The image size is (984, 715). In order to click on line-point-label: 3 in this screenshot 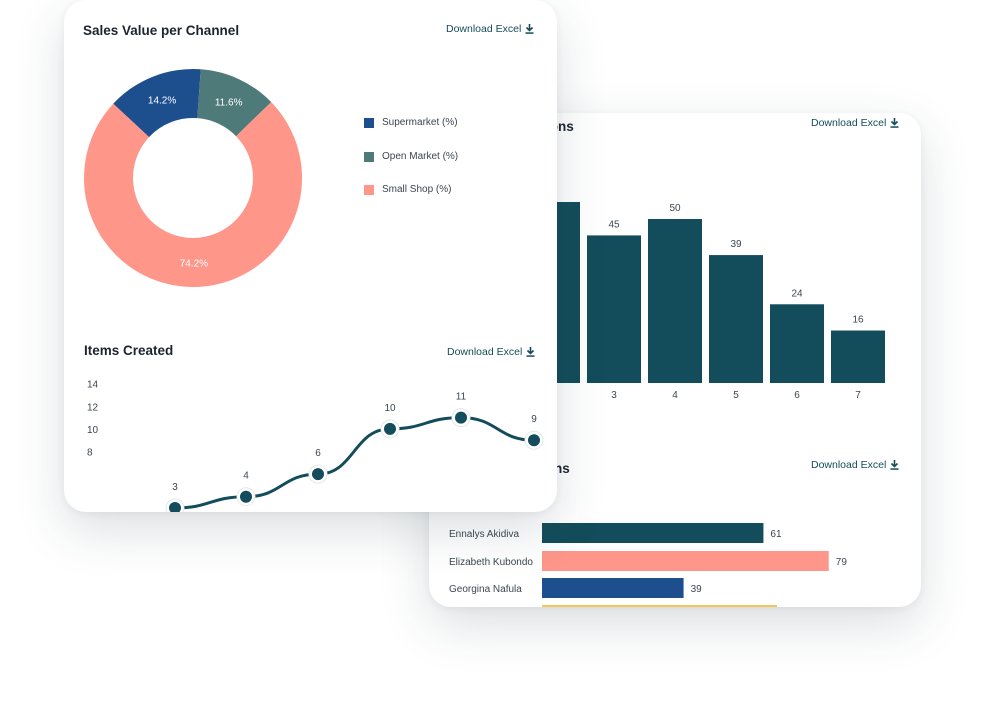, I will do `click(175, 487)`.